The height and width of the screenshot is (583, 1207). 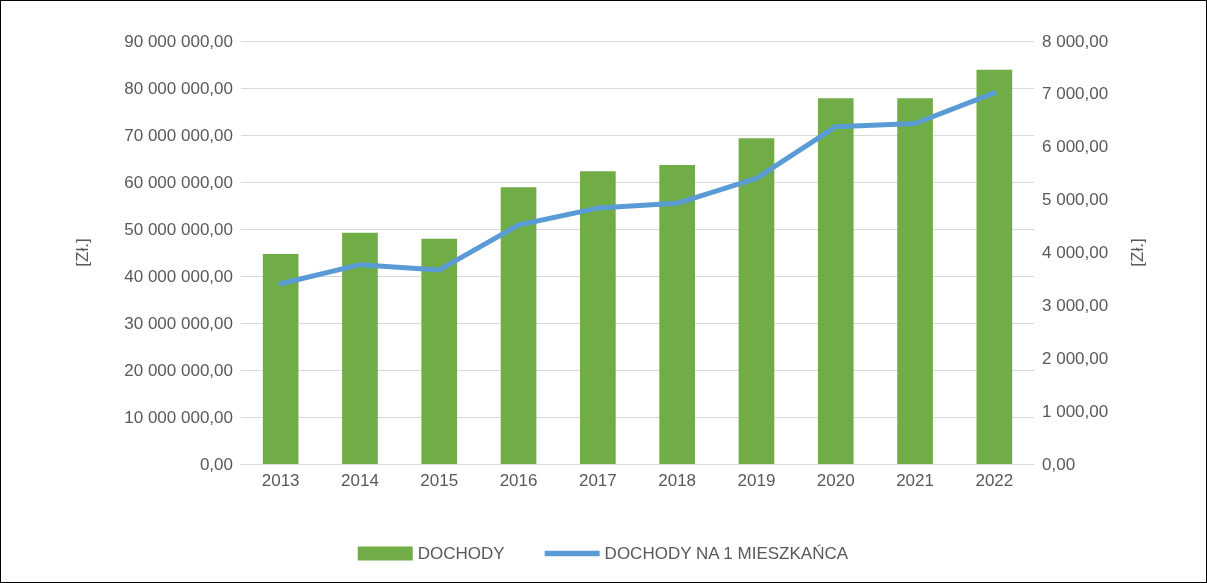 What do you see at coordinates (994, 480) in the screenshot?
I see `x-tick-label: 2022` at bounding box center [994, 480].